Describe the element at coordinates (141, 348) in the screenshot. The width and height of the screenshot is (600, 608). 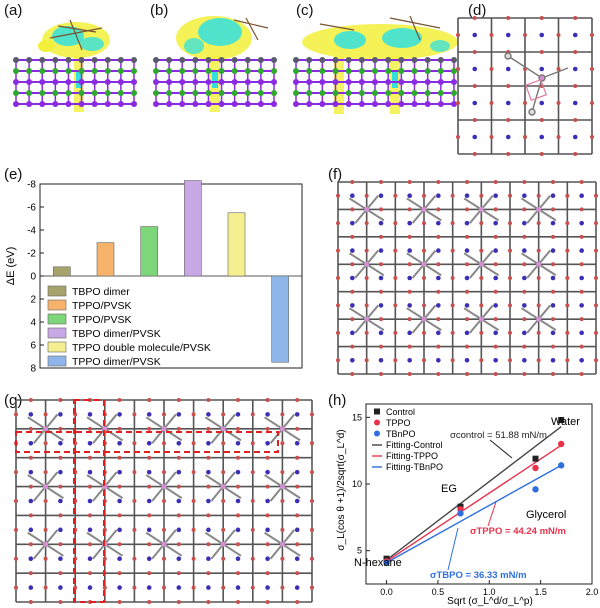
I see `legend-label: TPPO double molecule/PVSK` at that location.